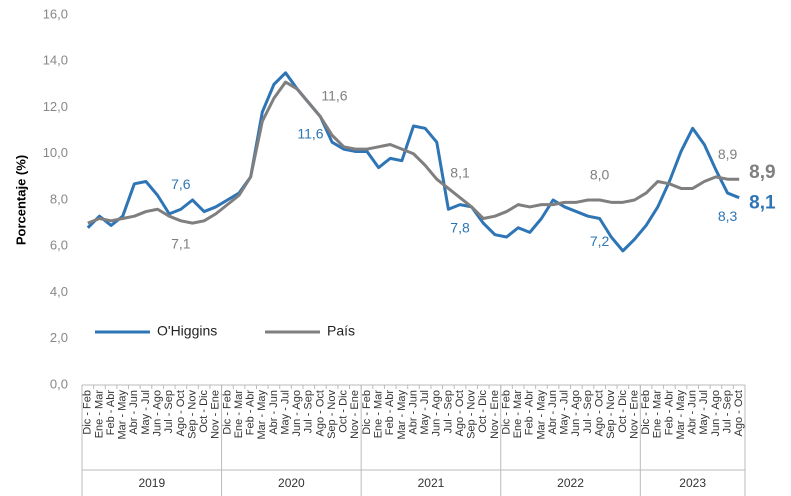 The image size is (791, 496). I want to click on y-tick-label: 6,0, so click(59, 245).